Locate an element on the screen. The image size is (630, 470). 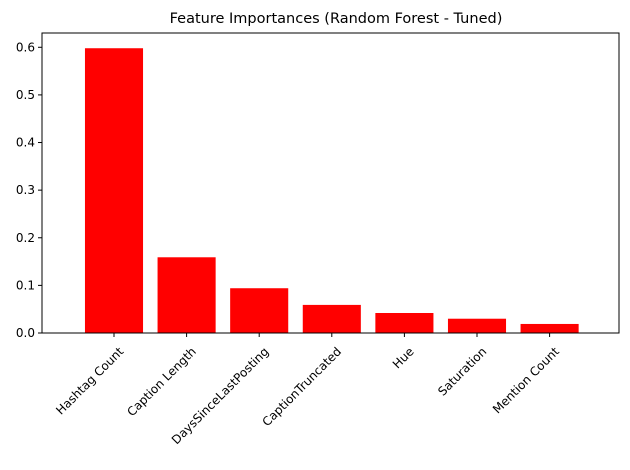
y-tick-label: 0.0 is located at coordinates (25, 333).